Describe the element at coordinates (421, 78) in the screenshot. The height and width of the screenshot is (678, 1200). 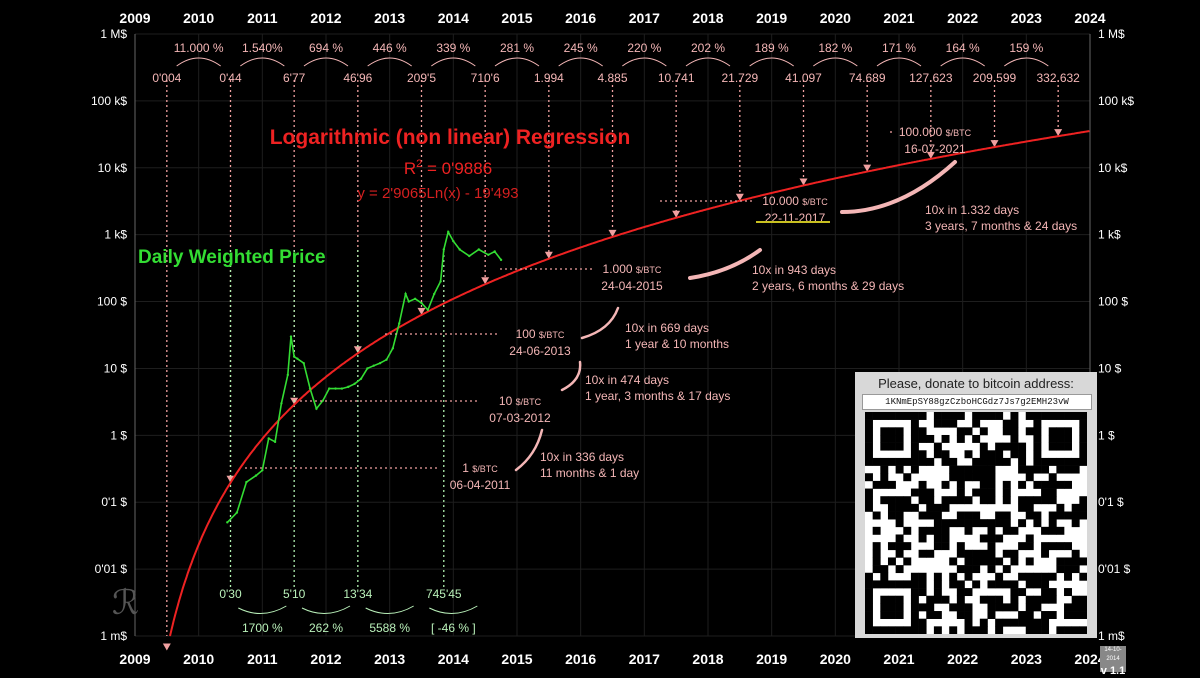
I see `top-growth-value: 209'5` at that location.